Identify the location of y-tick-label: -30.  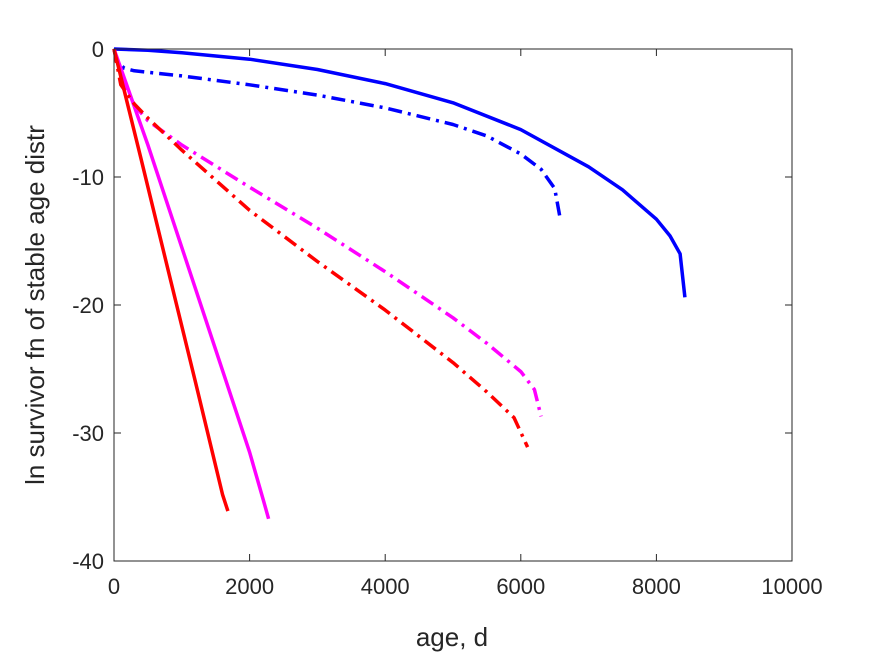
(88, 433).